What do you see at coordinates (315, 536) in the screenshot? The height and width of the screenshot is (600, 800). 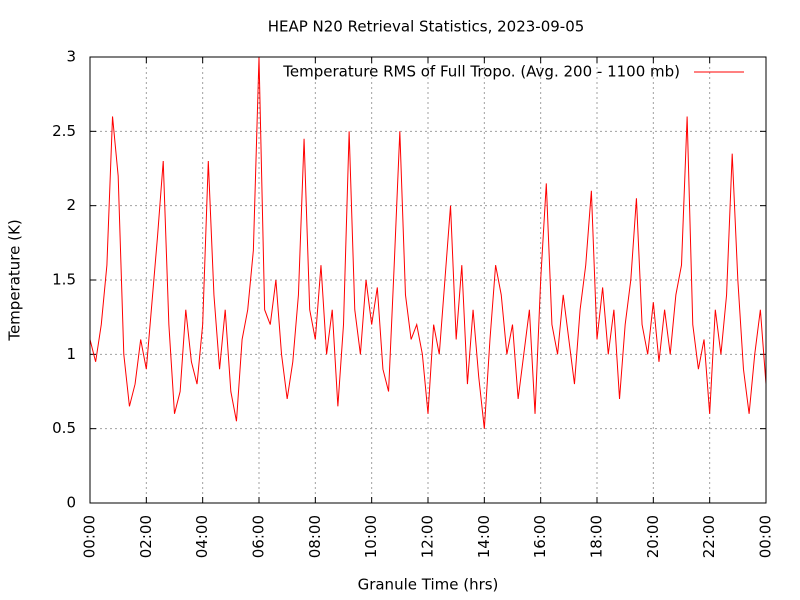 I see `x-tick-label: 08:00` at bounding box center [315, 536].